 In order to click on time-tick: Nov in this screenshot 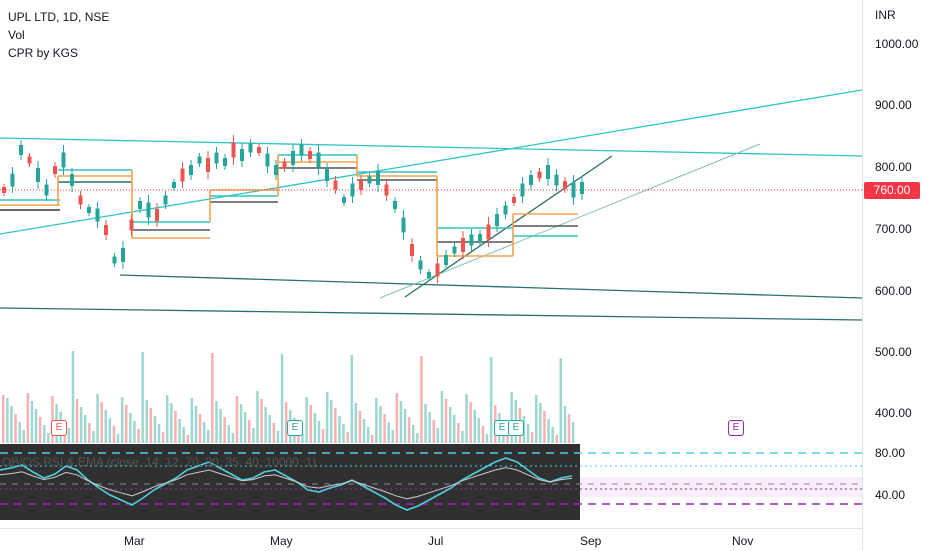, I will do `click(743, 541)`.